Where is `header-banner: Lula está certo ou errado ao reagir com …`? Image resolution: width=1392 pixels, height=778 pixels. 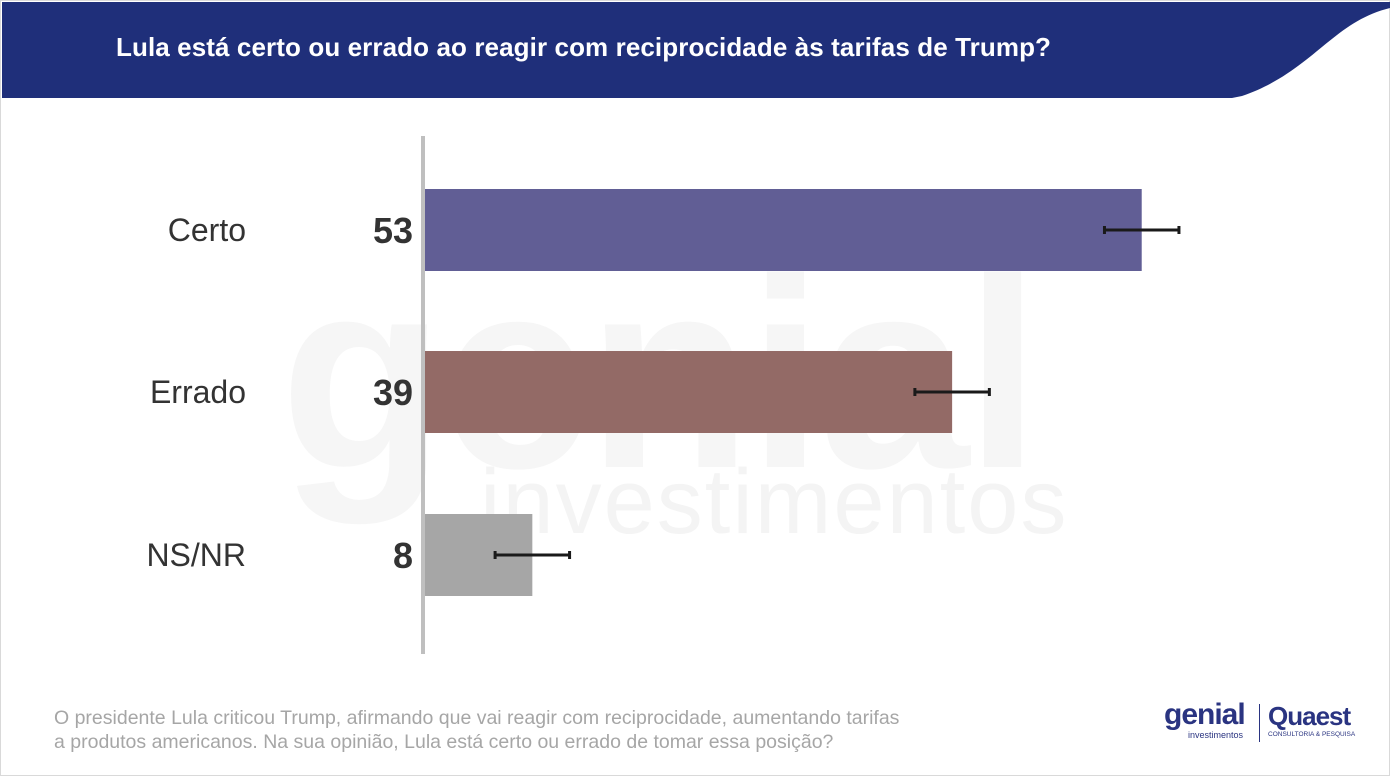
header-banner: Lula está certo ou errado ao reagir com … is located at coordinates (696, 50).